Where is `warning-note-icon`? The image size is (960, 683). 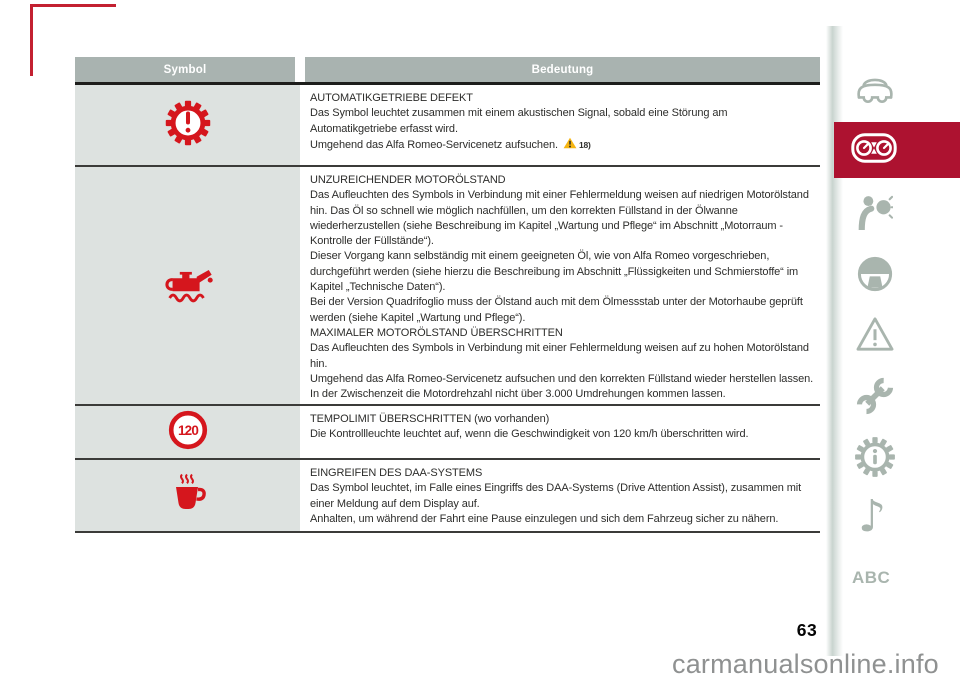
warning-note-icon is located at coordinates (570, 143).